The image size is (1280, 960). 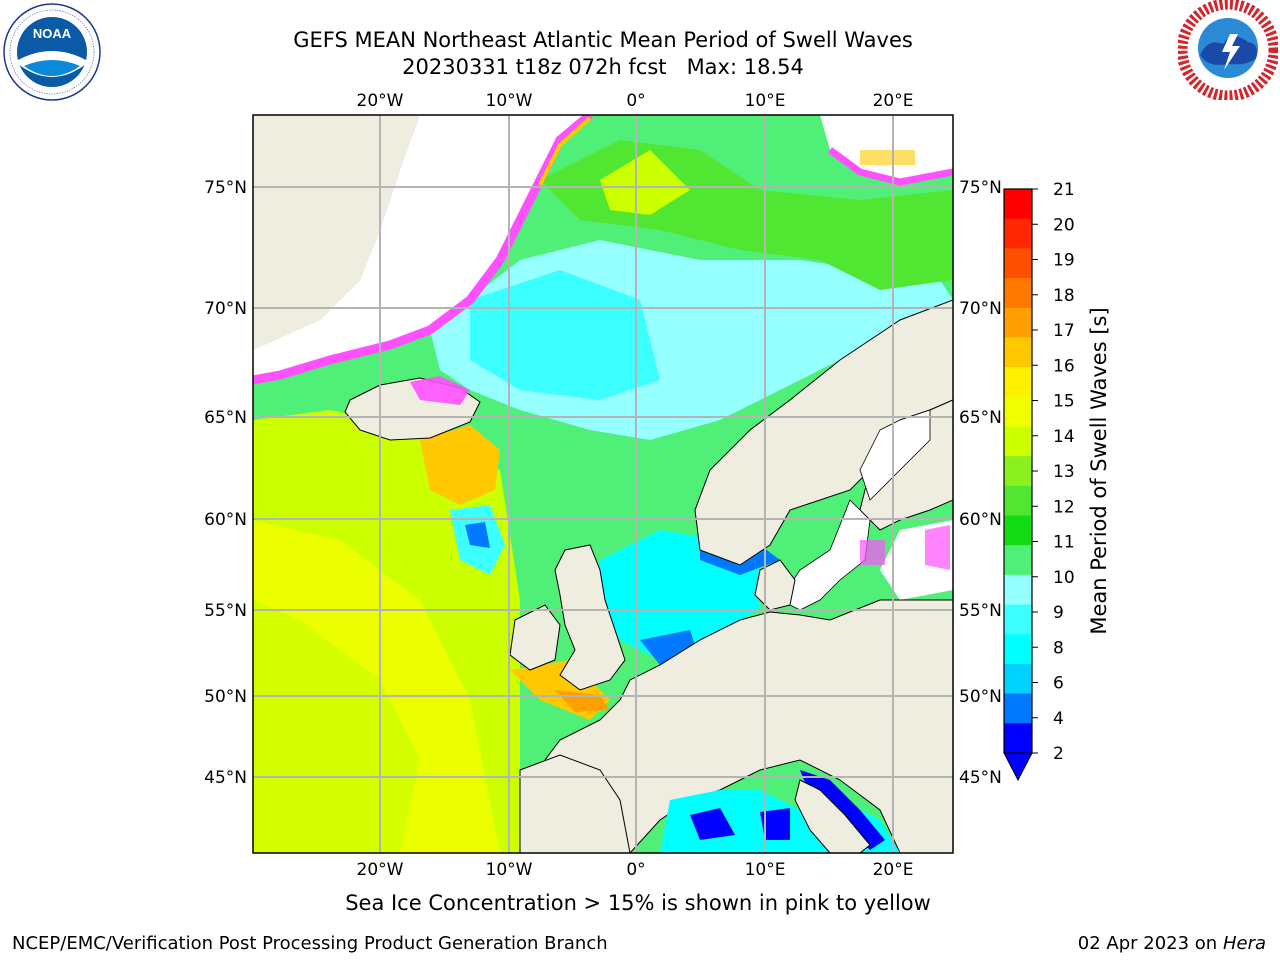 I want to click on lat-label-left-45n: 45°N, so click(x=225, y=778).